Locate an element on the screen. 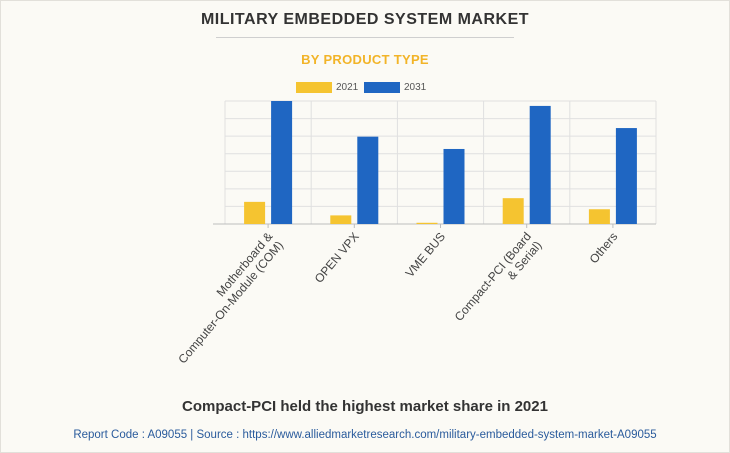 Image resolution: width=730 pixels, height=453 pixels. x-tick-label: VME BUS is located at coordinates (425, 255).